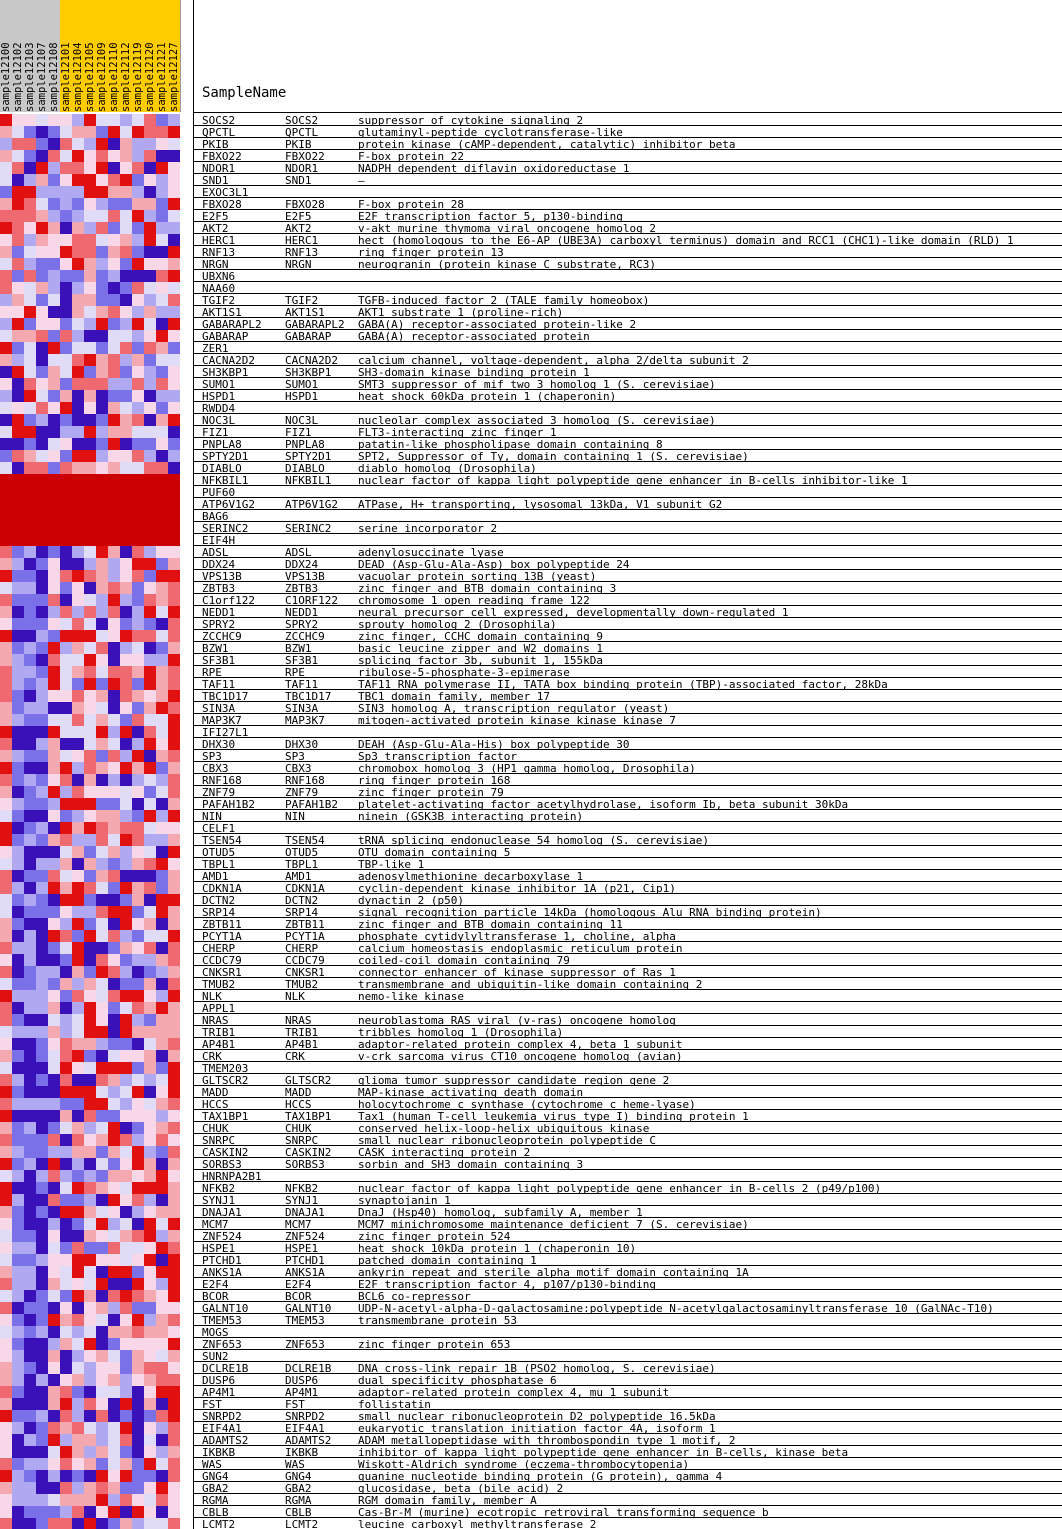 The height and width of the screenshot is (1529, 1062). Describe the element at coordinates (218, 864) in the screenshot. I see `row-sample-name: TBPL1` at that location.